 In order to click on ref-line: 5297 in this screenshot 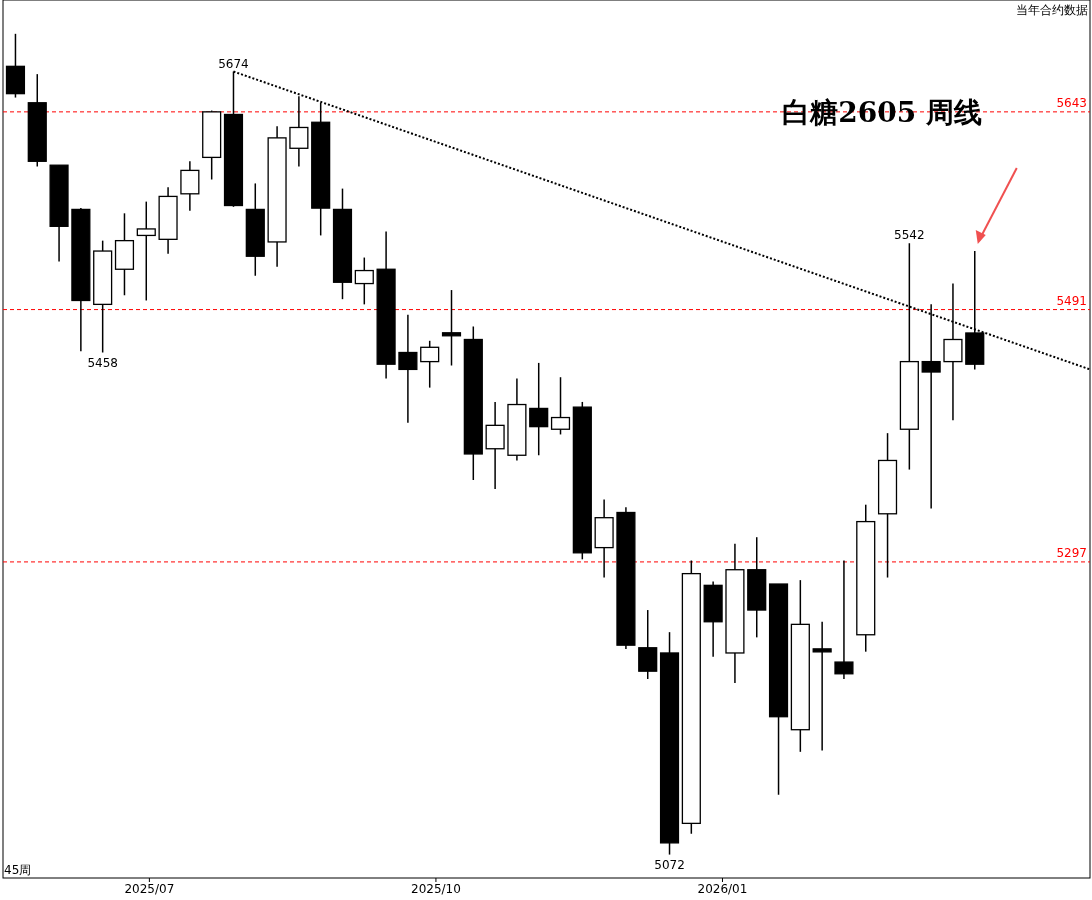, I will do `click(546, 554)`.